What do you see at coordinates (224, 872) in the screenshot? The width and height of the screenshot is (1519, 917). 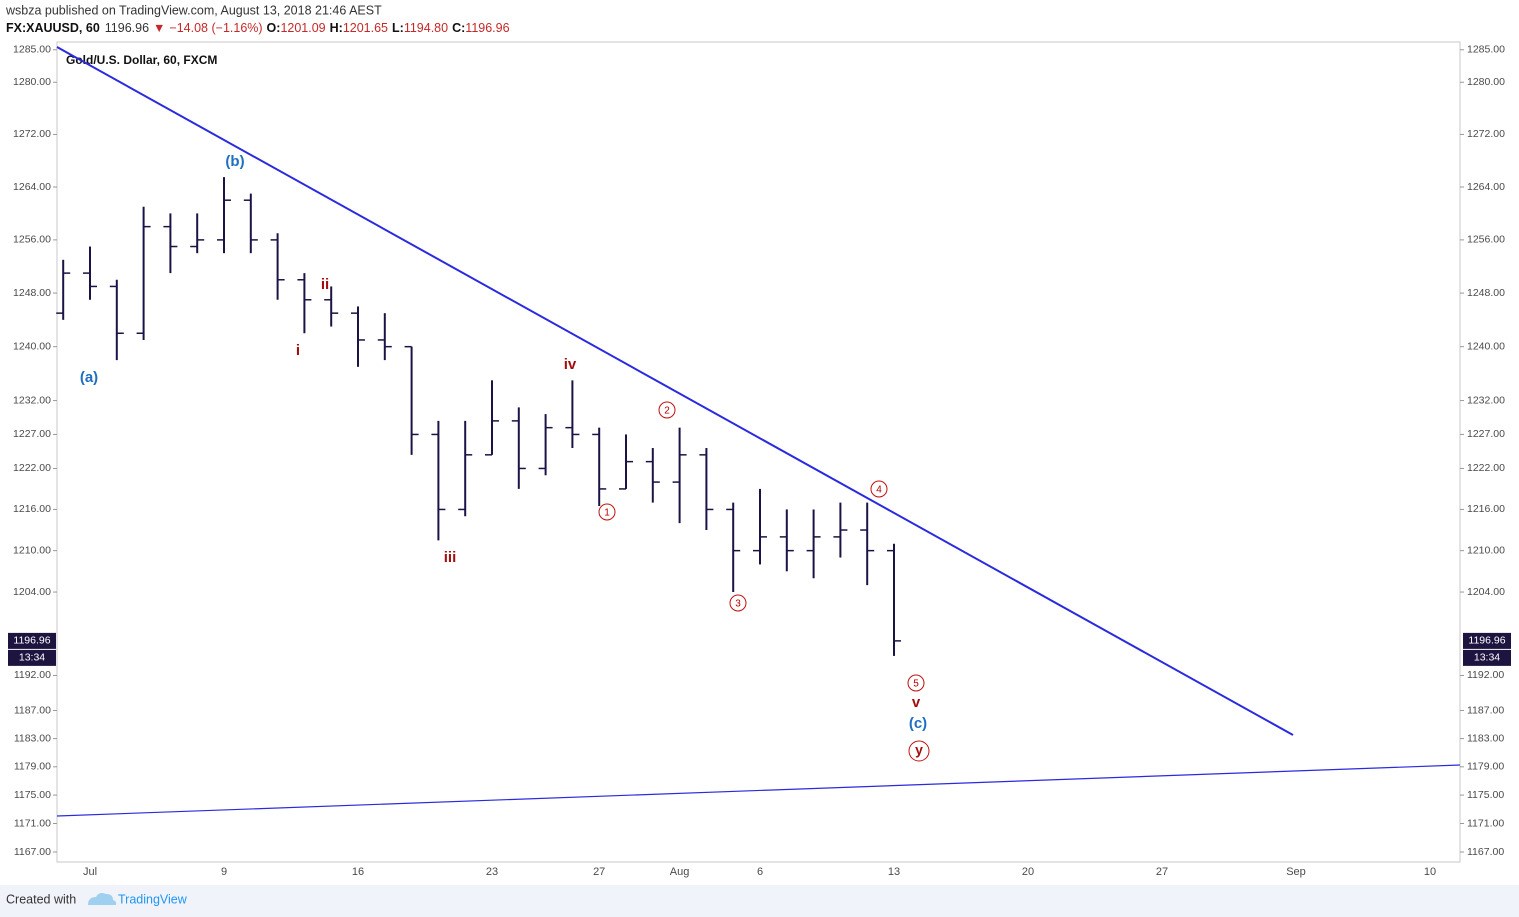 I see `x-tick-label: 9` at bounding box center [224, 872].